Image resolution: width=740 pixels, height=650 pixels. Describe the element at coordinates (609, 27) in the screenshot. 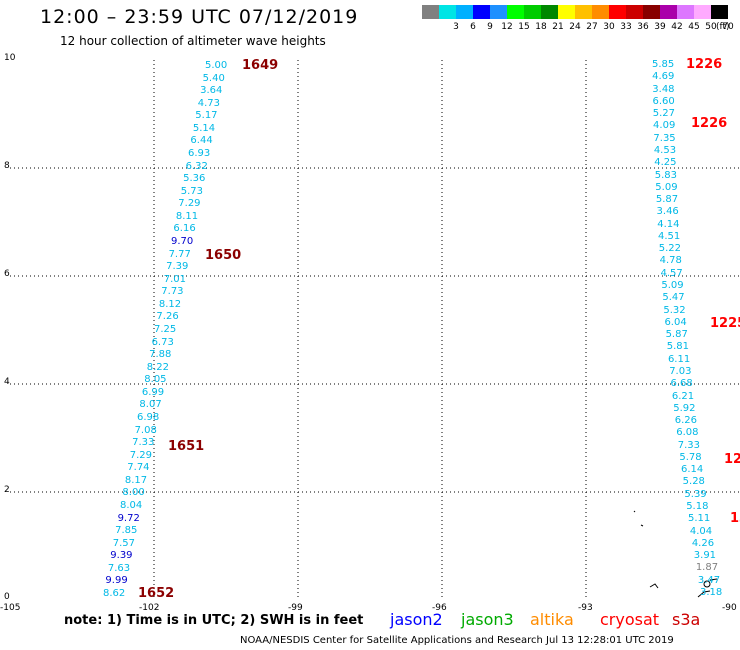

I see `scale-label: 30` at that location.